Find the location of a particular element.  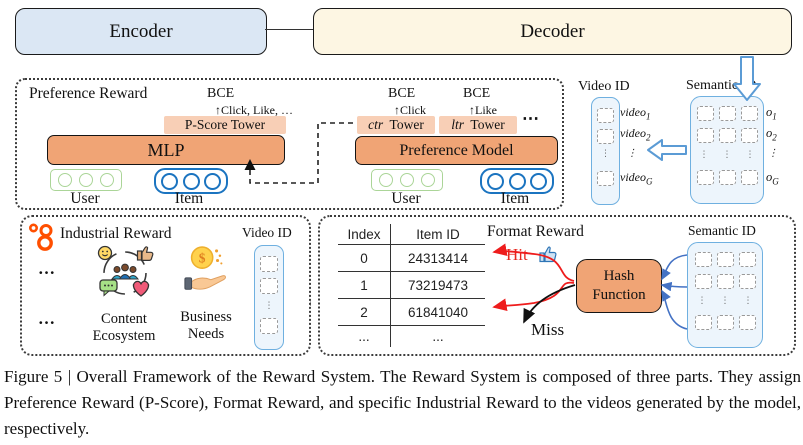

semantic-id-title-format: Semantic ID is located at coordinates (722, 230).